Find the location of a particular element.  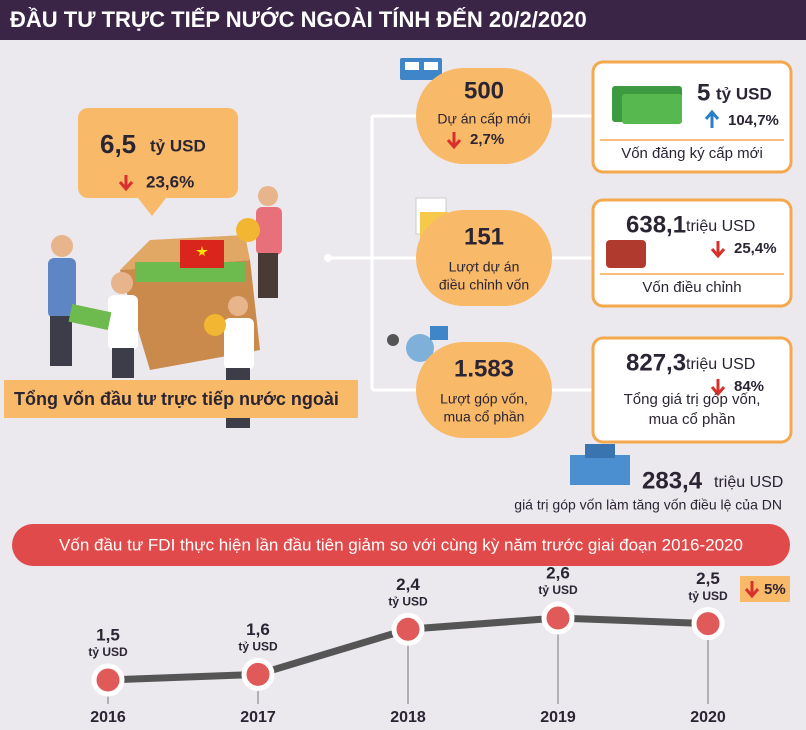

illustration is located at coordinates (165, 307).